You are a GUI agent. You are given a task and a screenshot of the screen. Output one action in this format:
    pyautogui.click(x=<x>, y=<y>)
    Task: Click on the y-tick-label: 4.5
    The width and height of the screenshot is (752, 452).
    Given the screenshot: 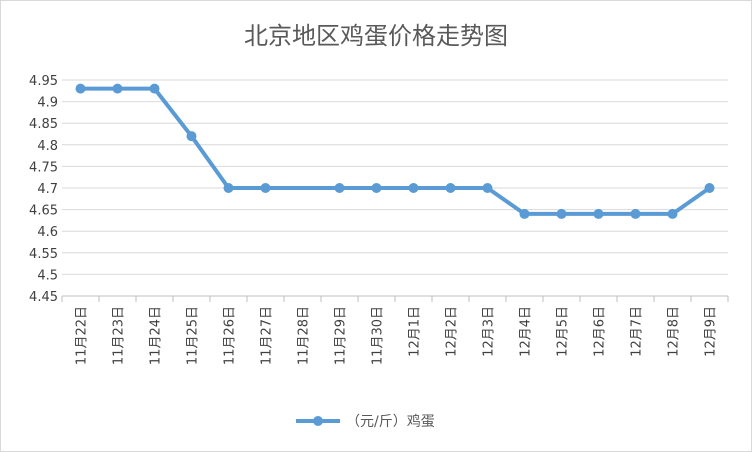 What is the action you would take?
    pyautogui.click(x=47, y=275)
    